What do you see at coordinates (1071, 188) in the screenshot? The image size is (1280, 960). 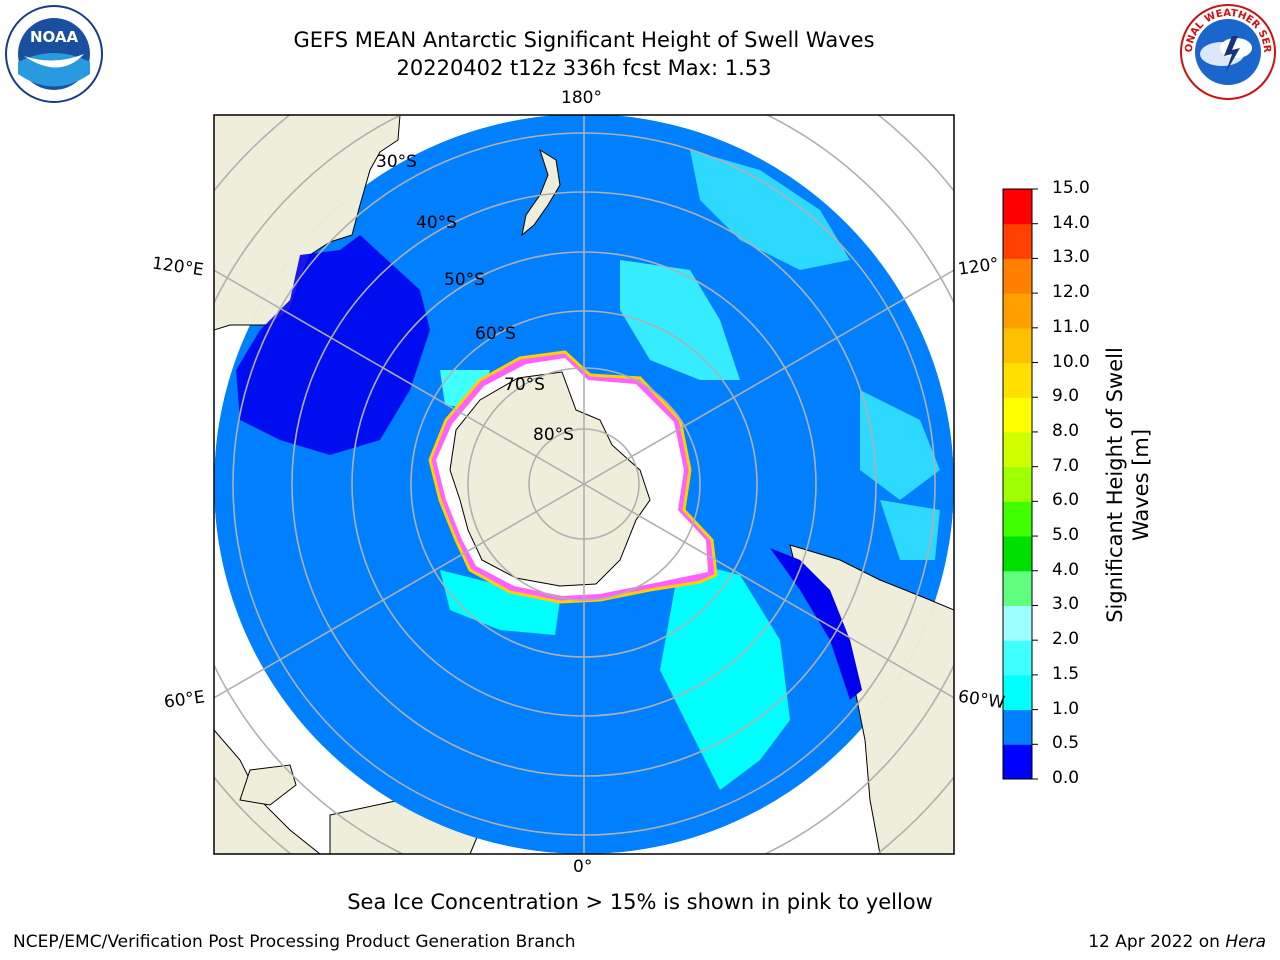 I see `colorbar-tick-label: 15.0` at bounding box center [1071, 188].